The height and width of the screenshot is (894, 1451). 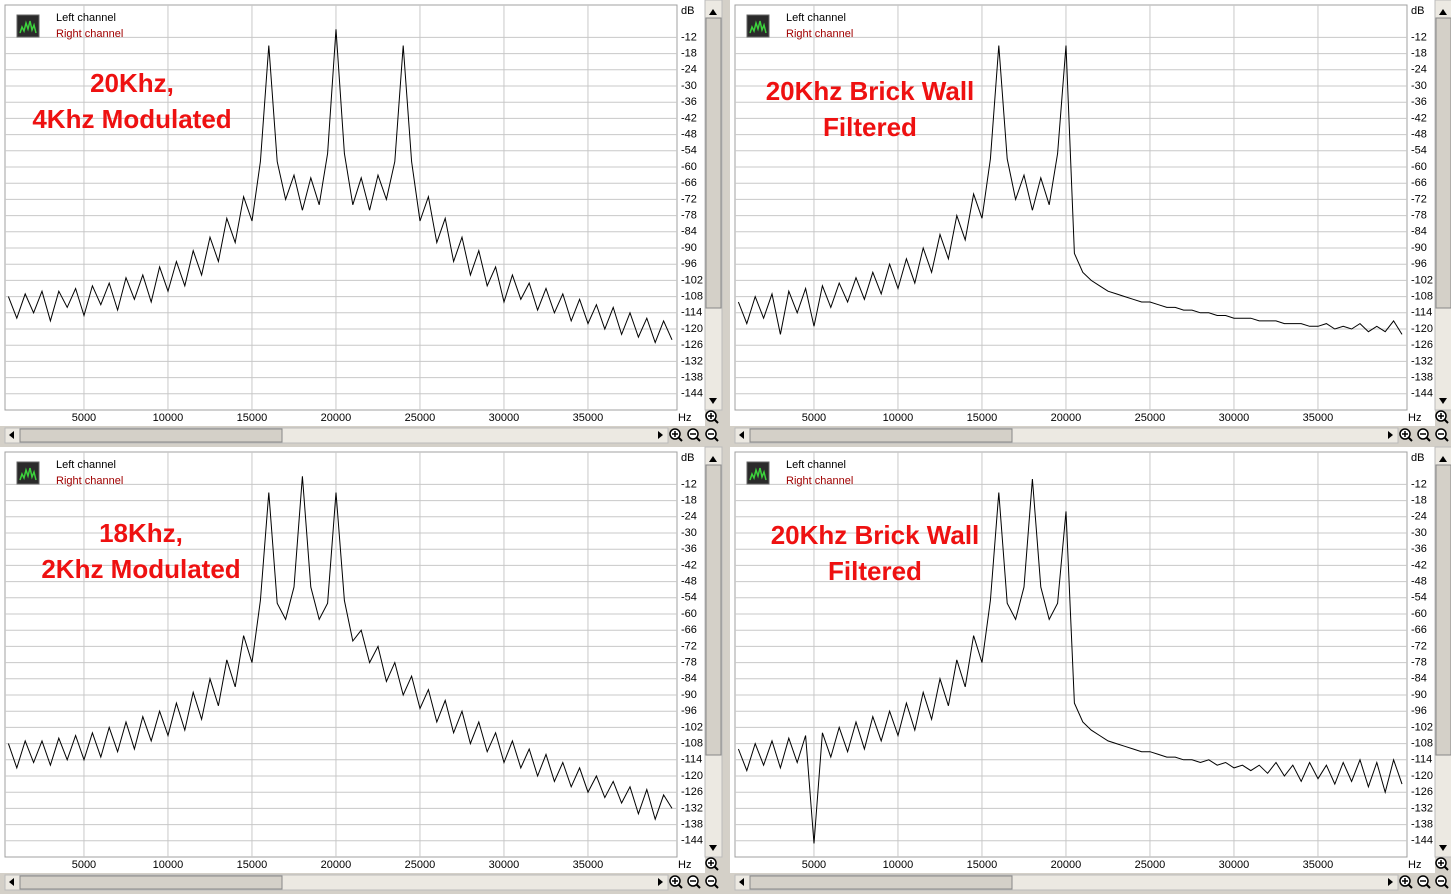 What do you see at coordinates (692, 394) in the screenshot?
I see `y-tick-label: -144` at bounding box center [692, 394].